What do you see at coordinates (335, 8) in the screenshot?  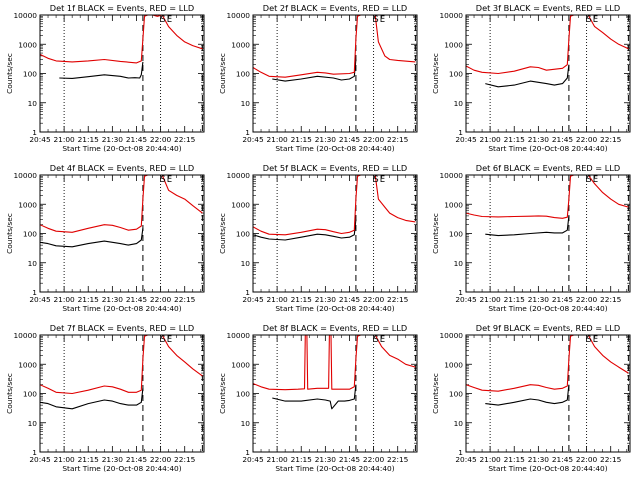 I see `chart-title: Det 2f BLACK = Events, RED = LLD` at bounding box center [335, 8].